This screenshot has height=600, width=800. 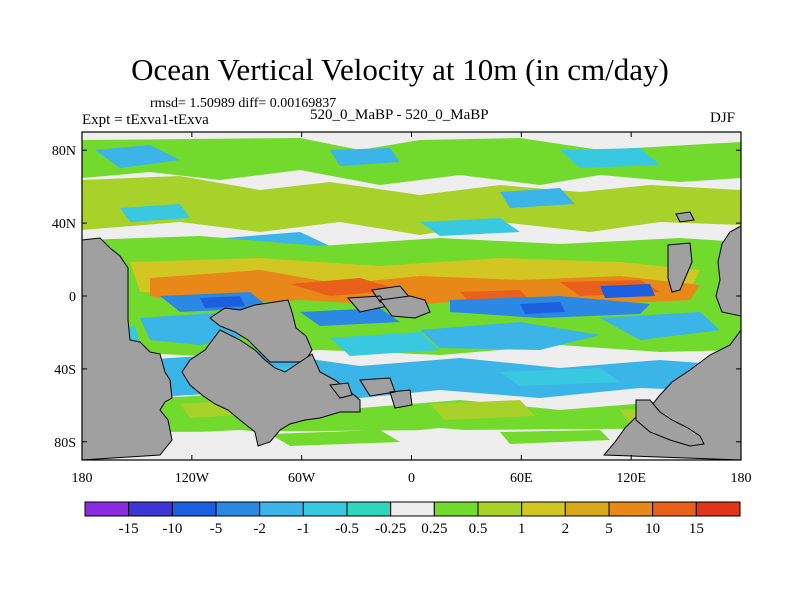 What do you see at coordinates (475, 290) in the screenshot?
I see `field-equator-red` at bounding box center [475, 290].